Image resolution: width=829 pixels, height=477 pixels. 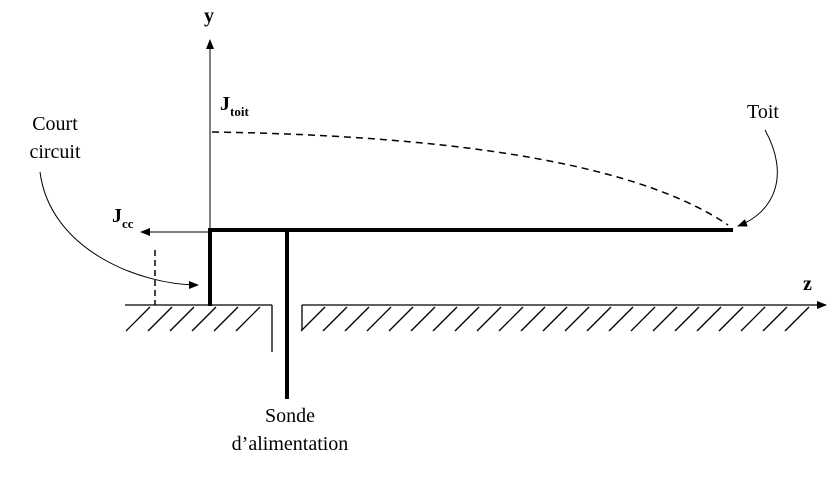 I want to click on label: Sonde, so click(x=290, y=416).